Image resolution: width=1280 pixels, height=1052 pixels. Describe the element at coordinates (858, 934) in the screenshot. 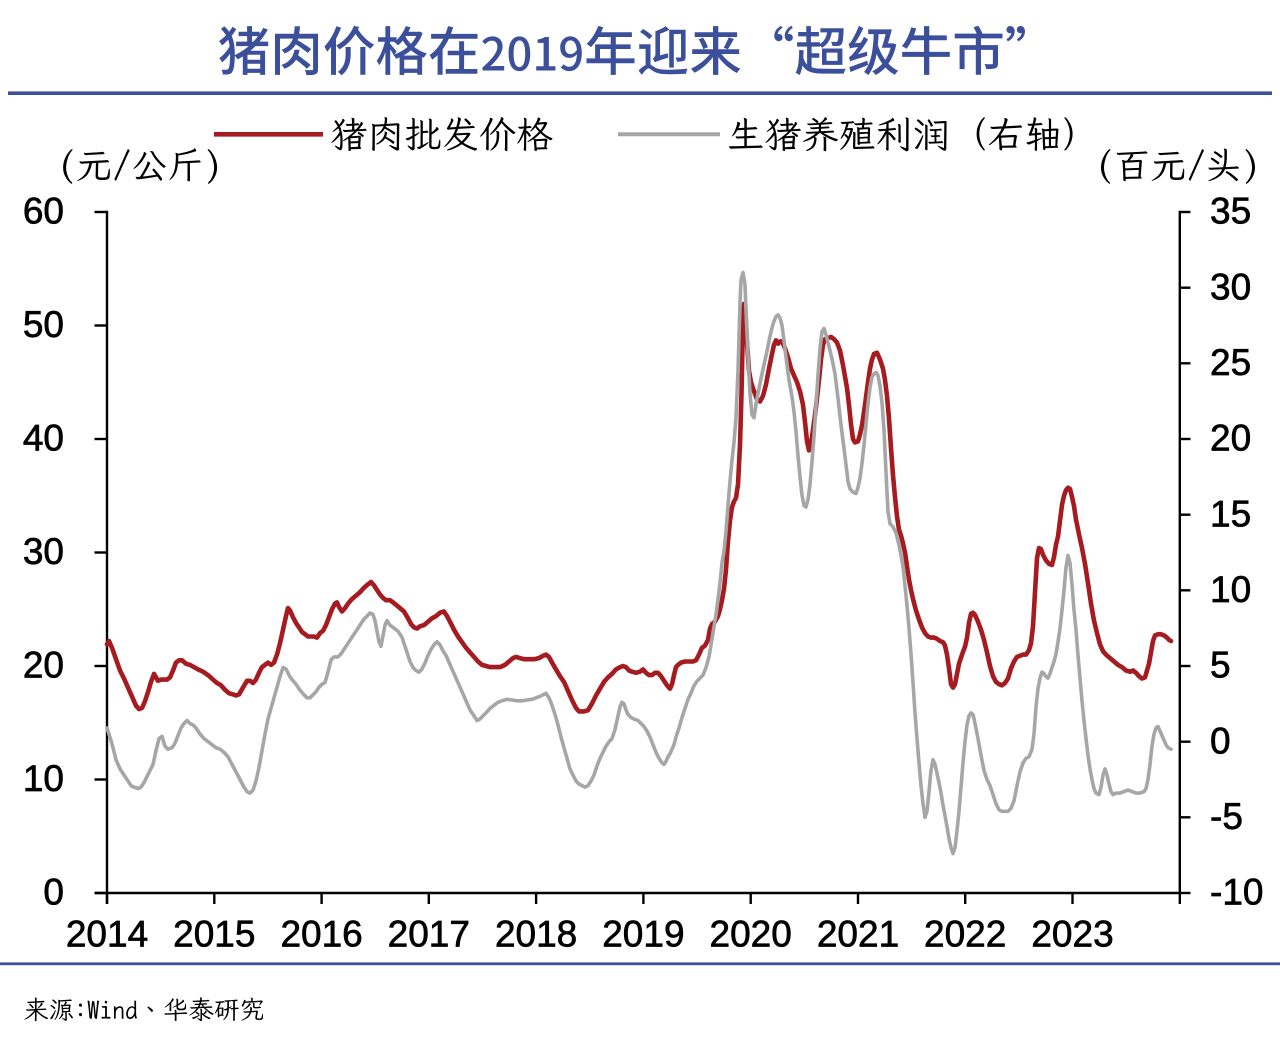

I see `svg-text: 2021` at that location.